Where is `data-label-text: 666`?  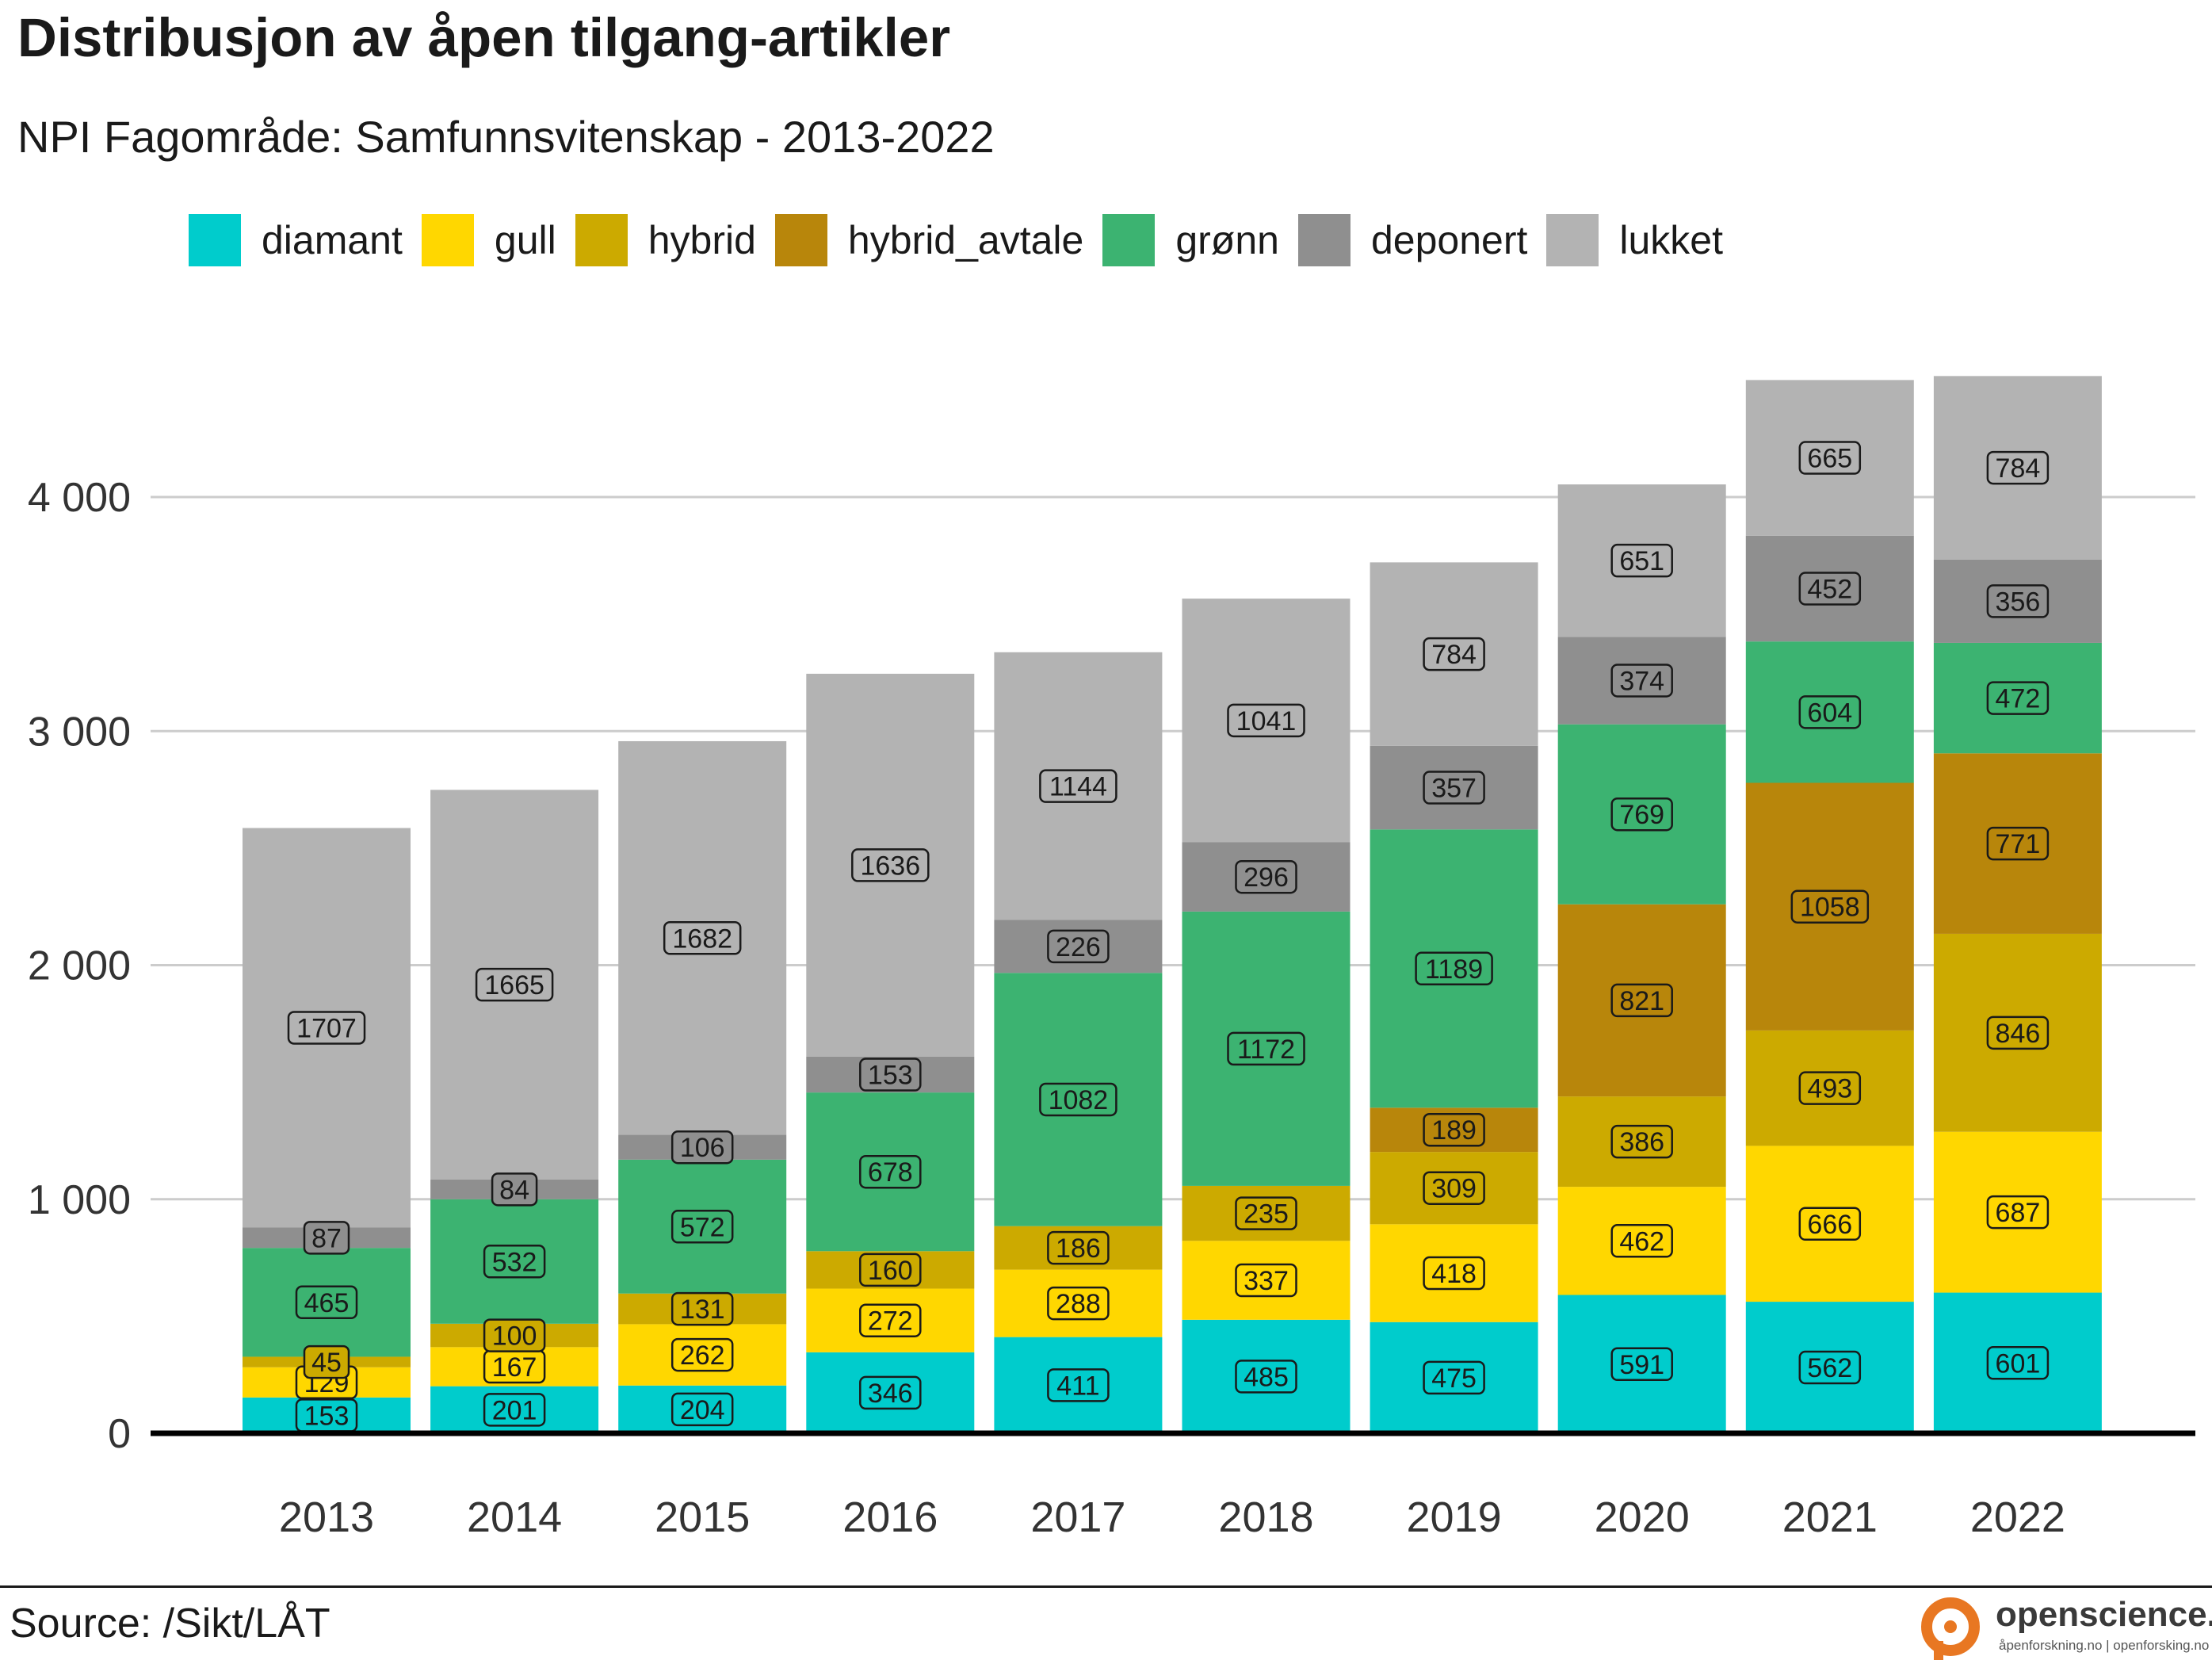
data-label-text: 666 is located at coordinates (1829, 1225).